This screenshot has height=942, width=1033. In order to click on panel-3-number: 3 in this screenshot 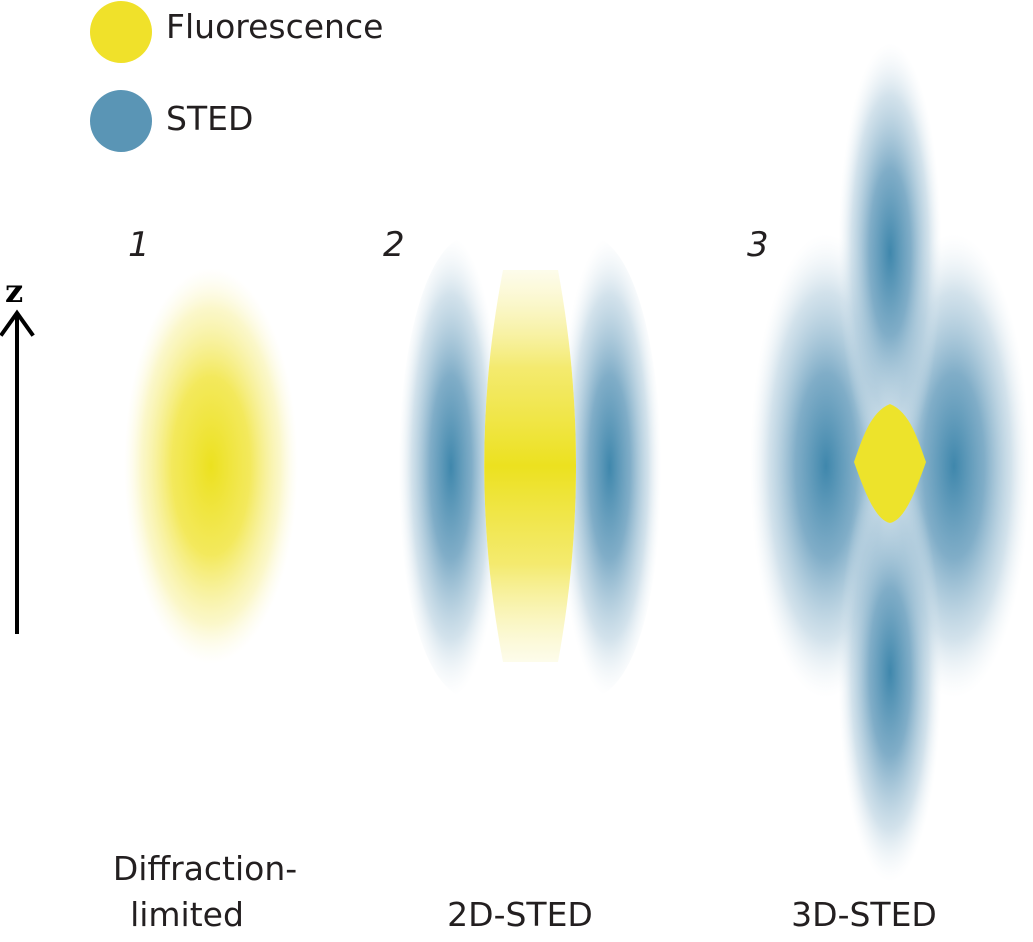, I will do `click(758, 245)`.